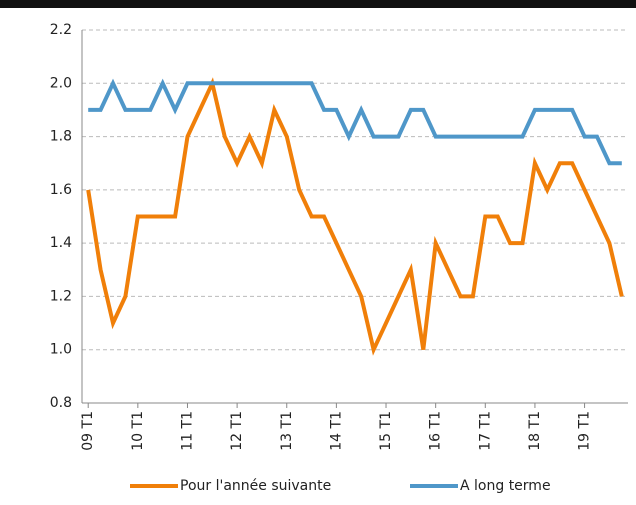  What do you see at coordinates (61, 243) in the screenshot?
I see `y-tick-label: 1.4` at bounding box center [61, 243].